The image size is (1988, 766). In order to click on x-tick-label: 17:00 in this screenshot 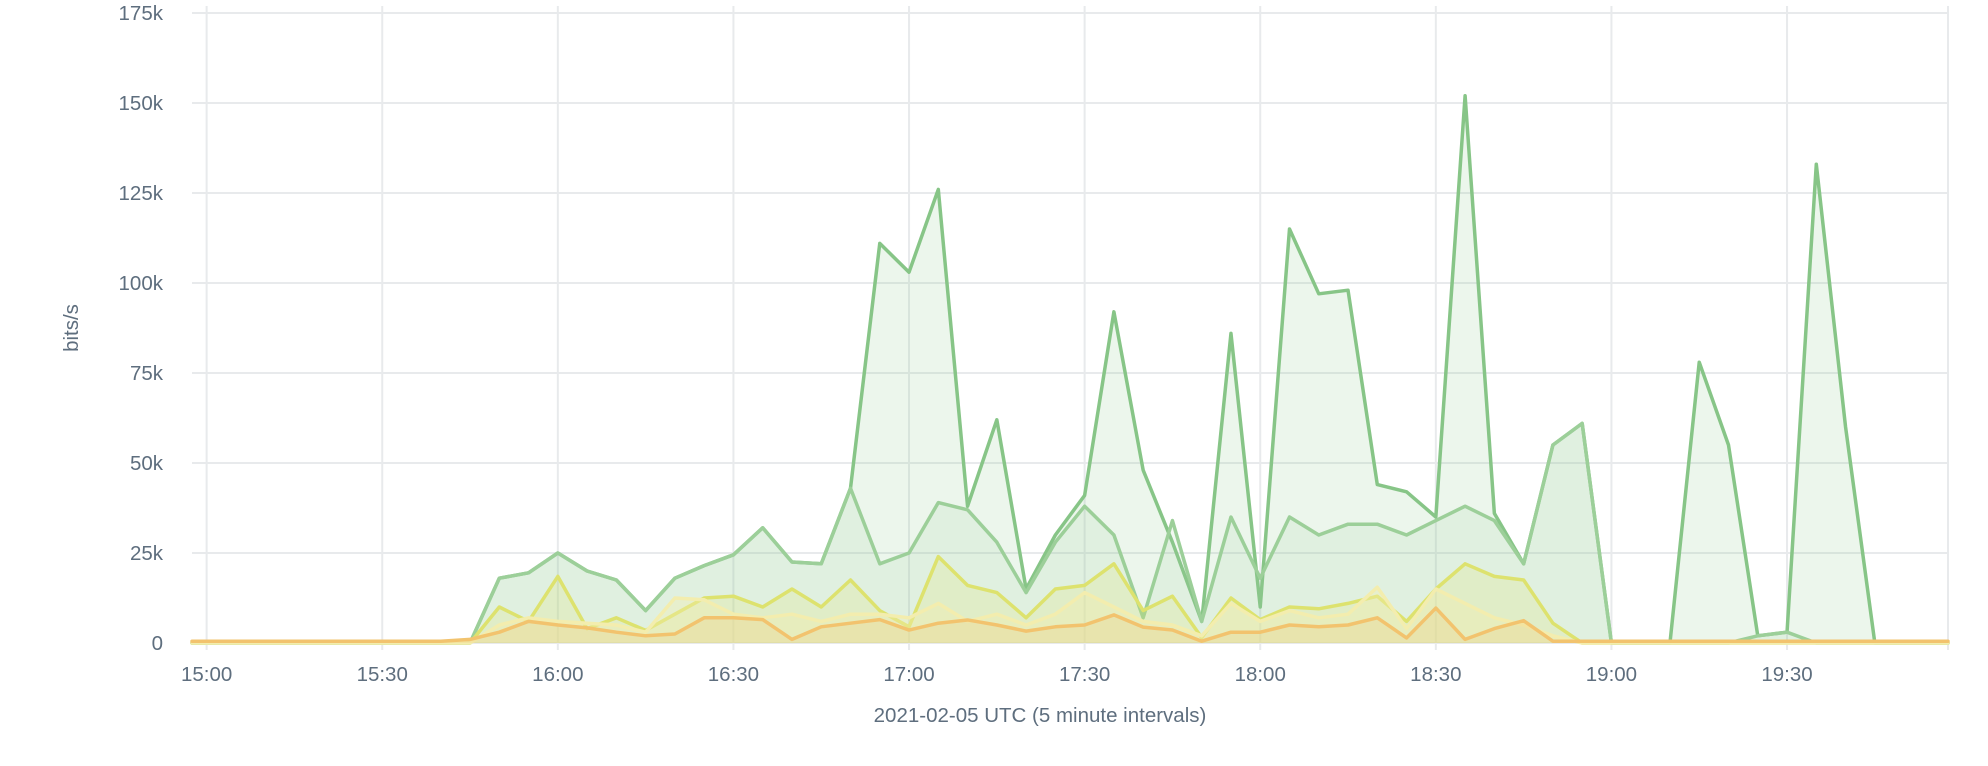, I will do `click(908, 674)`.